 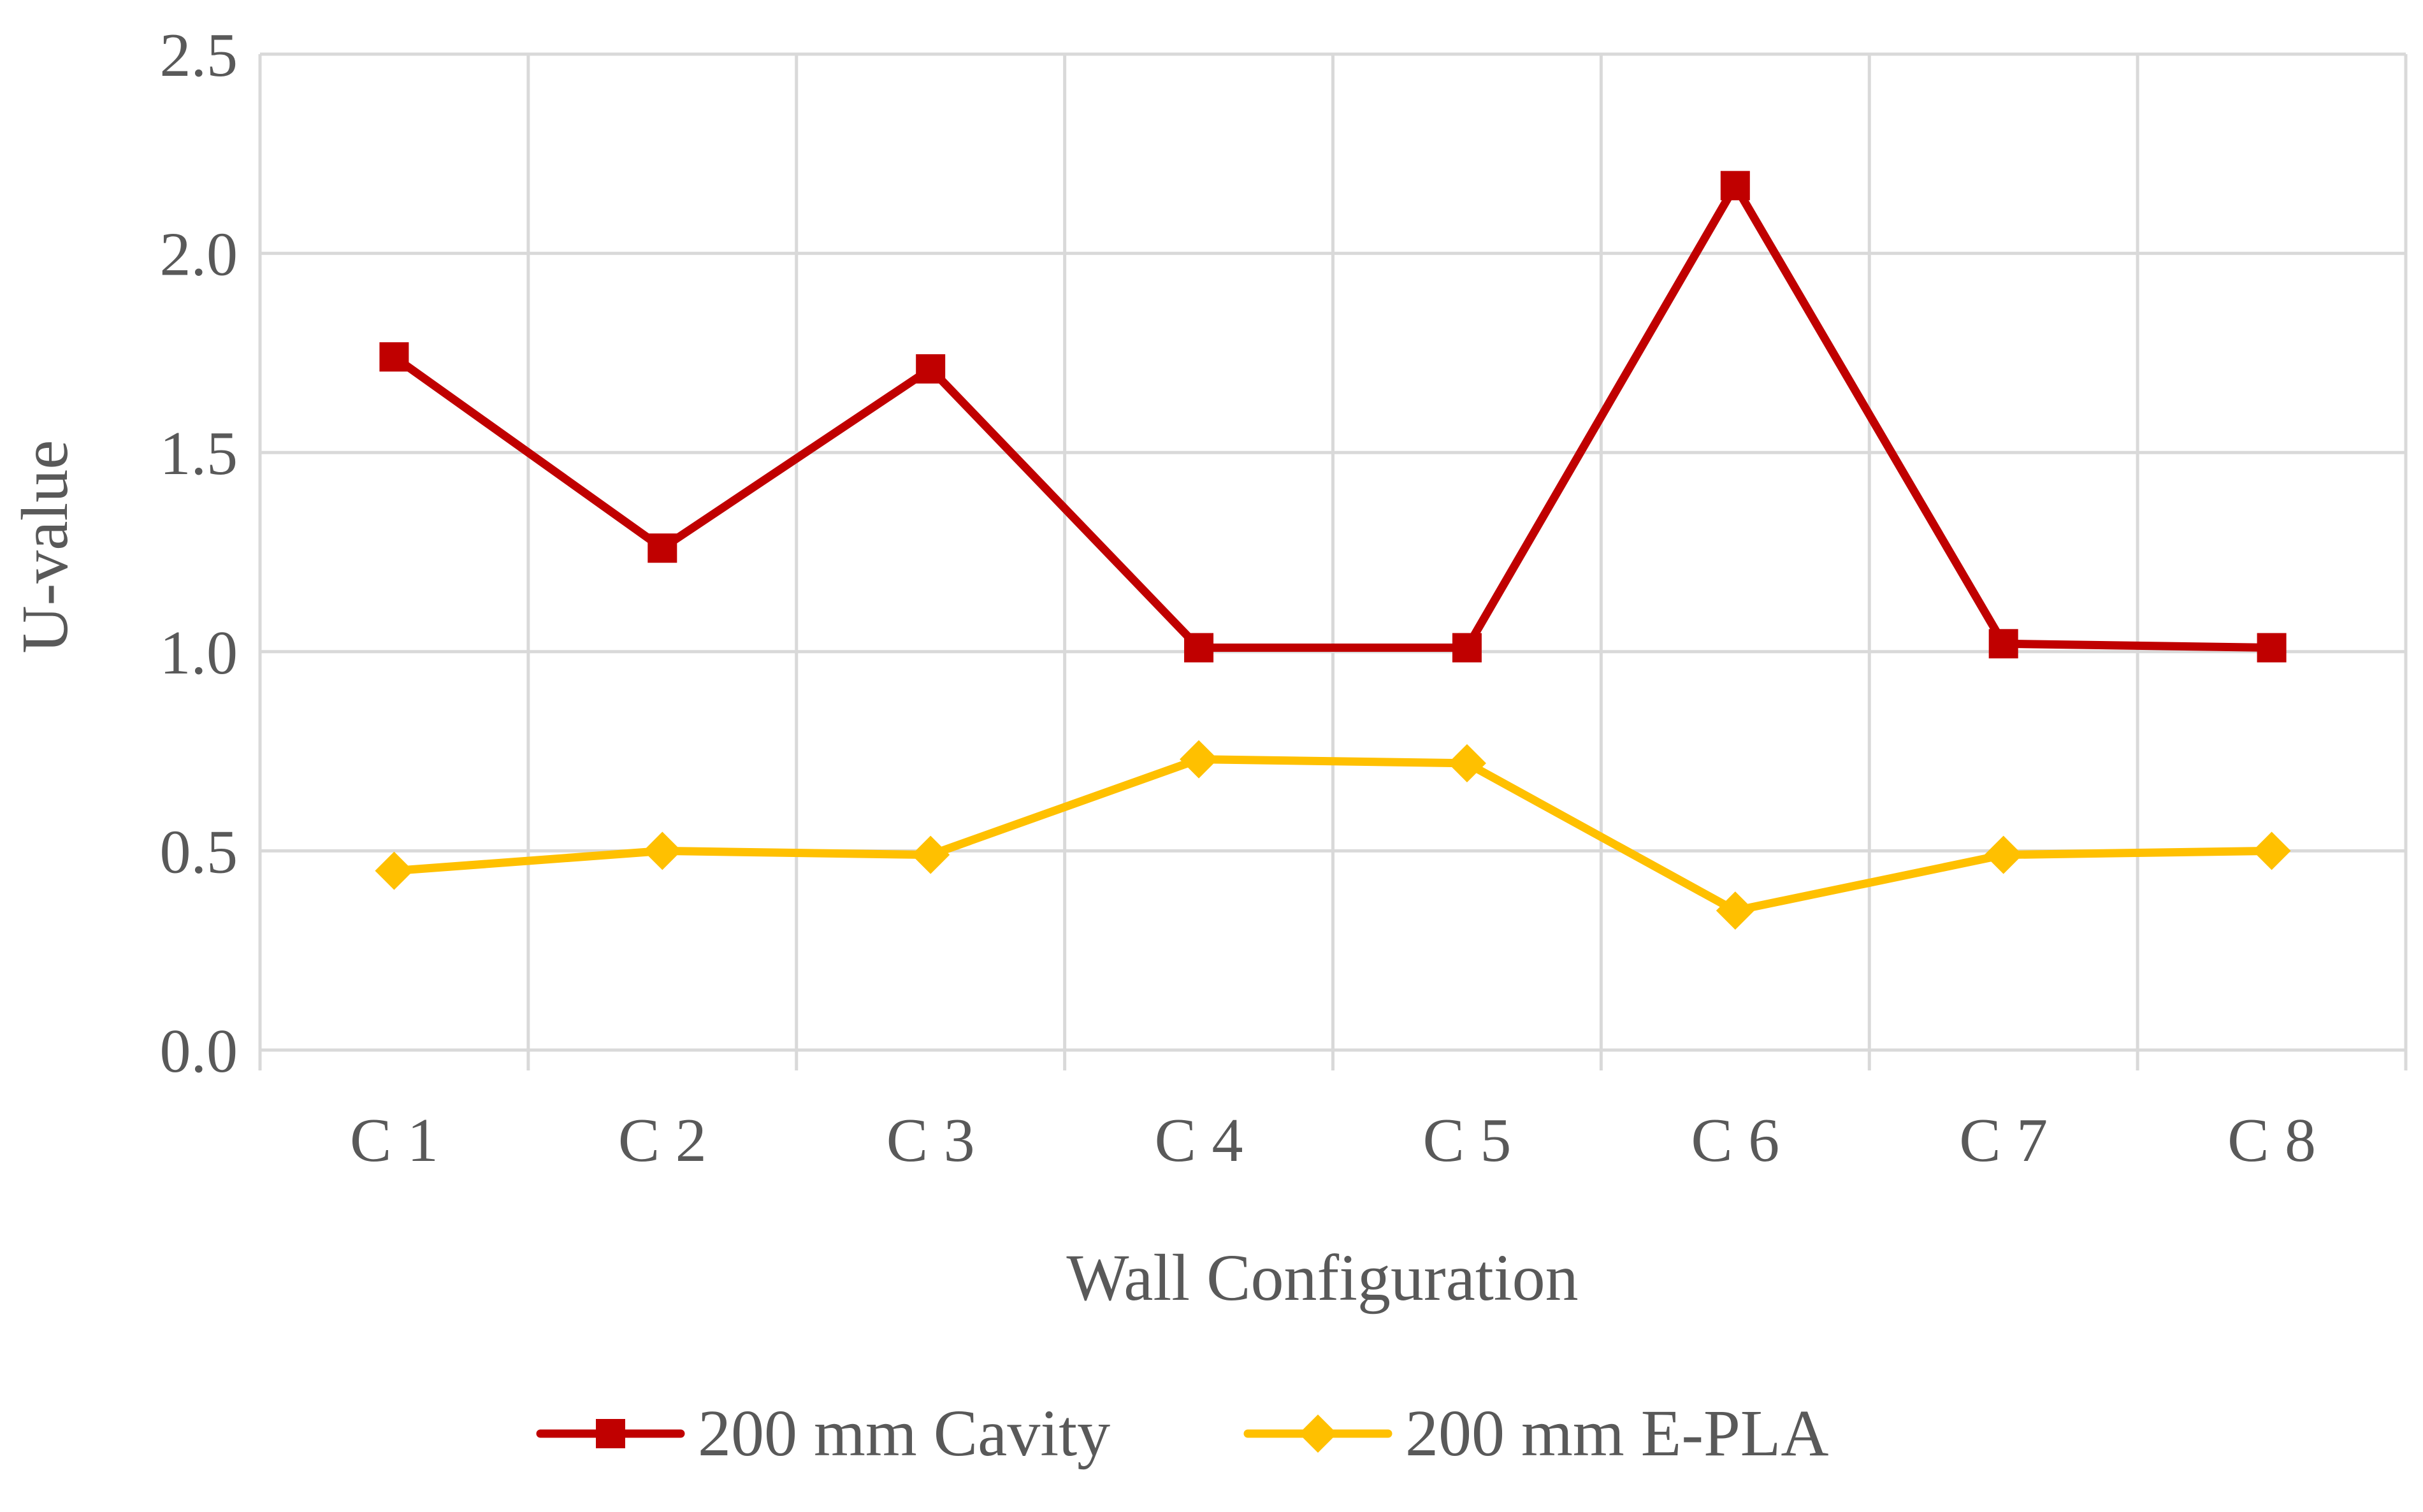 What do you see at coordinates (45, 547) in the screenshot?
I see `y-axis-title: U-value` at bounding box center [45, 547].